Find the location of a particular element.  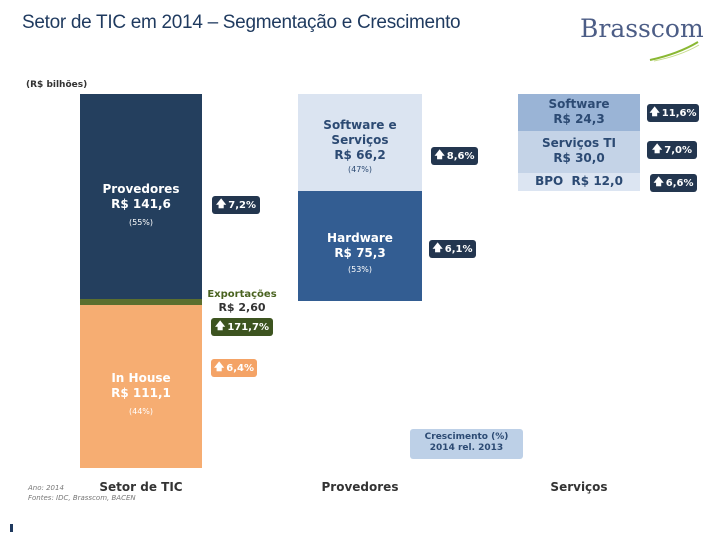

growth-badge-provedores: 🡅 7,2% is located at coordinates (236, 205).